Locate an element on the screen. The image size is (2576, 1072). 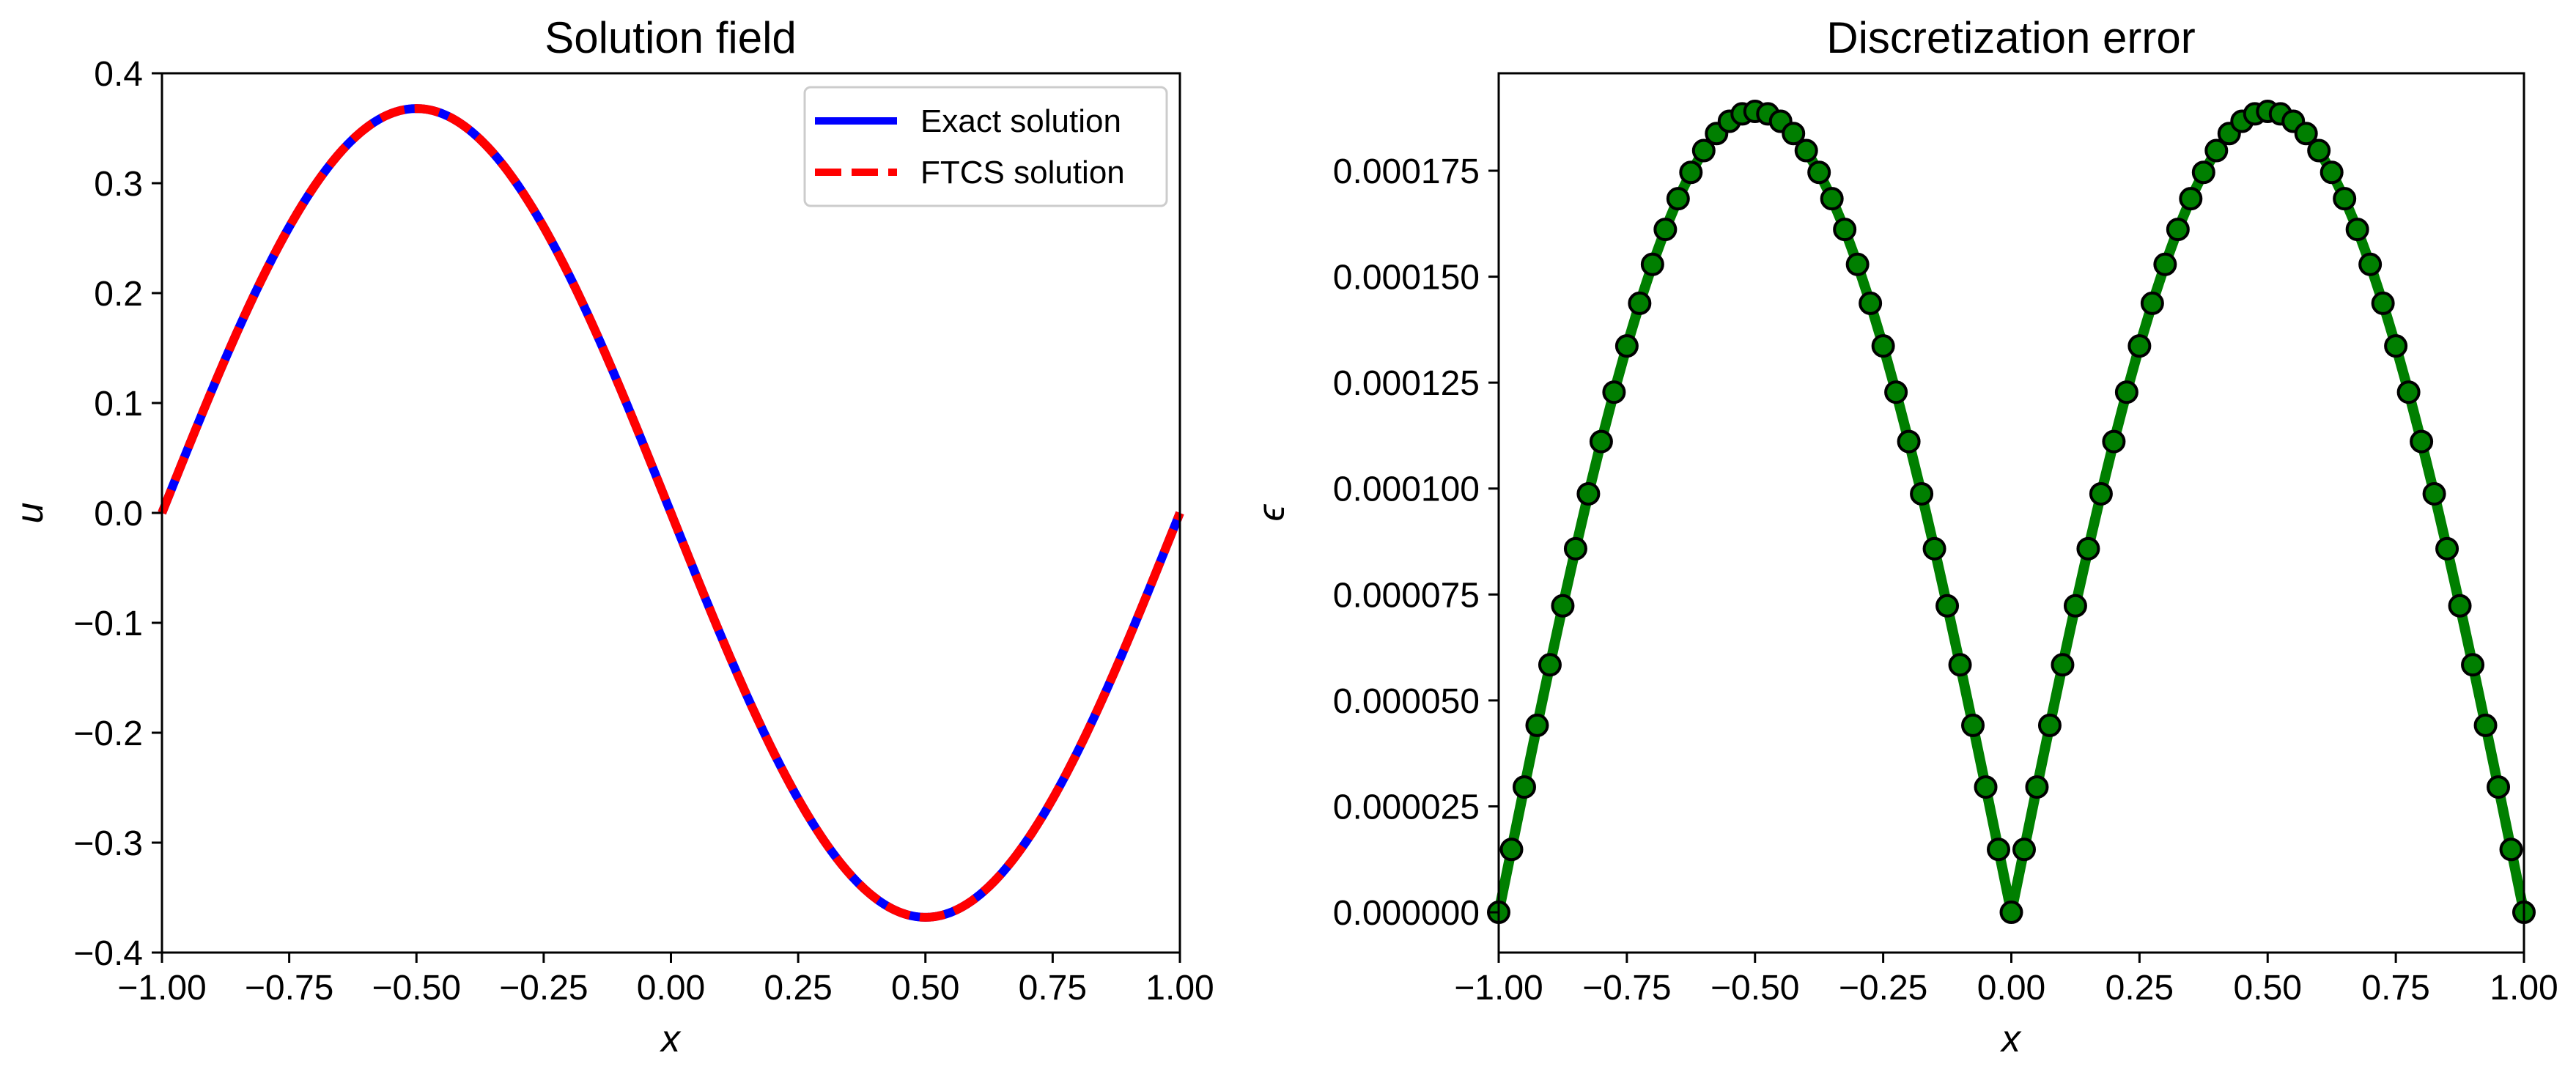
left-x-tick-label: 1.00 is located at coordinates (1179, 988).